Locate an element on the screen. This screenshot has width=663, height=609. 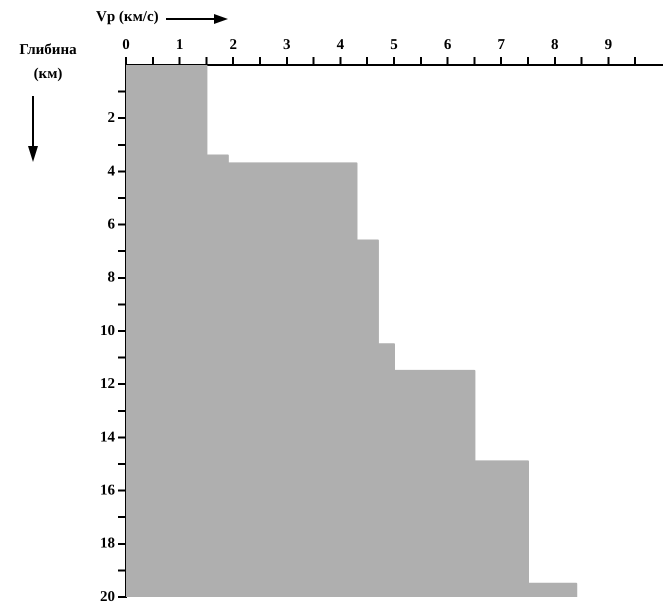
y-tick-label: 14 is located at coordinates (108, 437).